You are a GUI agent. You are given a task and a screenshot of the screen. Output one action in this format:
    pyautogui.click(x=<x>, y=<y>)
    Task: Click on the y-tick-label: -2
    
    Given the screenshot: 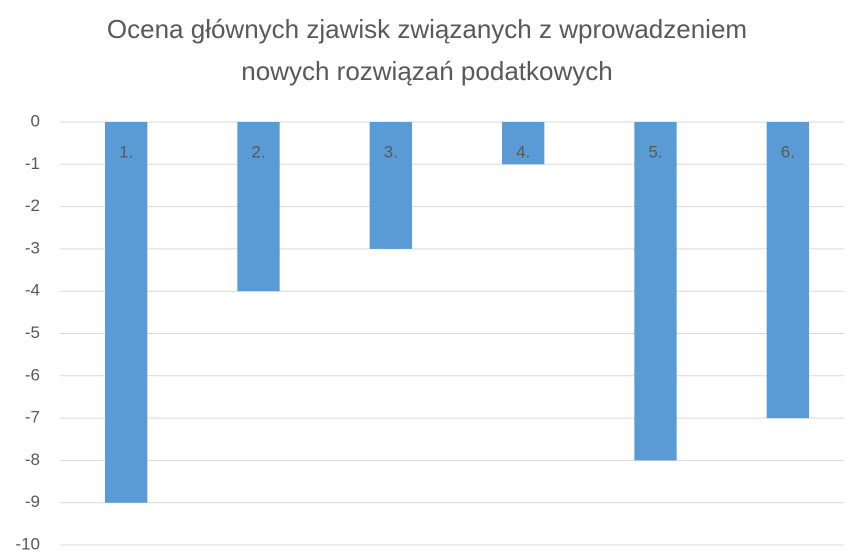 What is the action you would take?
    pyautogui.click(x=32, y=205)
    